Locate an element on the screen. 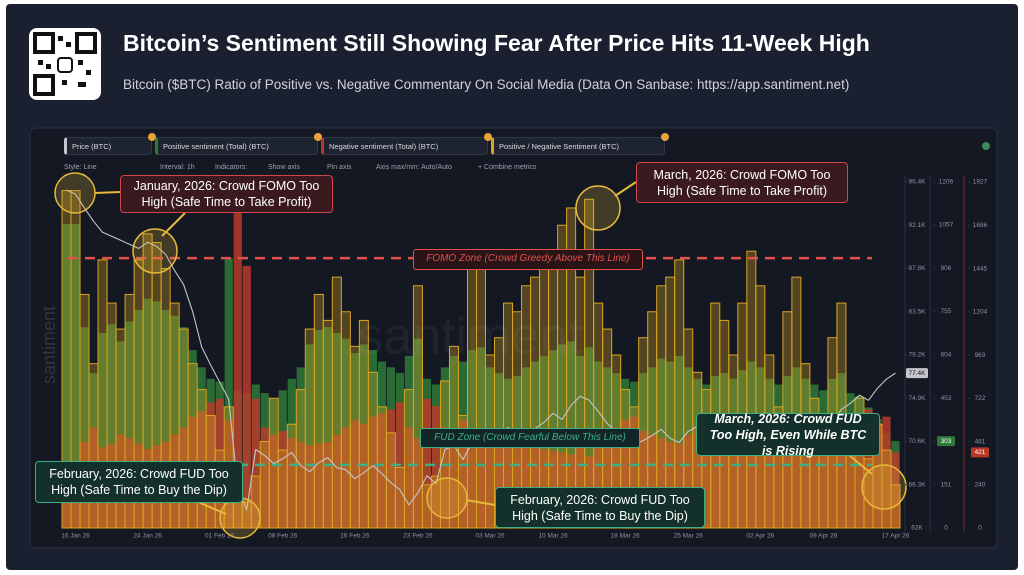 This screenshot has height=575, width=1024. value-tag-label: 303 is located at coordinates (946, 441).